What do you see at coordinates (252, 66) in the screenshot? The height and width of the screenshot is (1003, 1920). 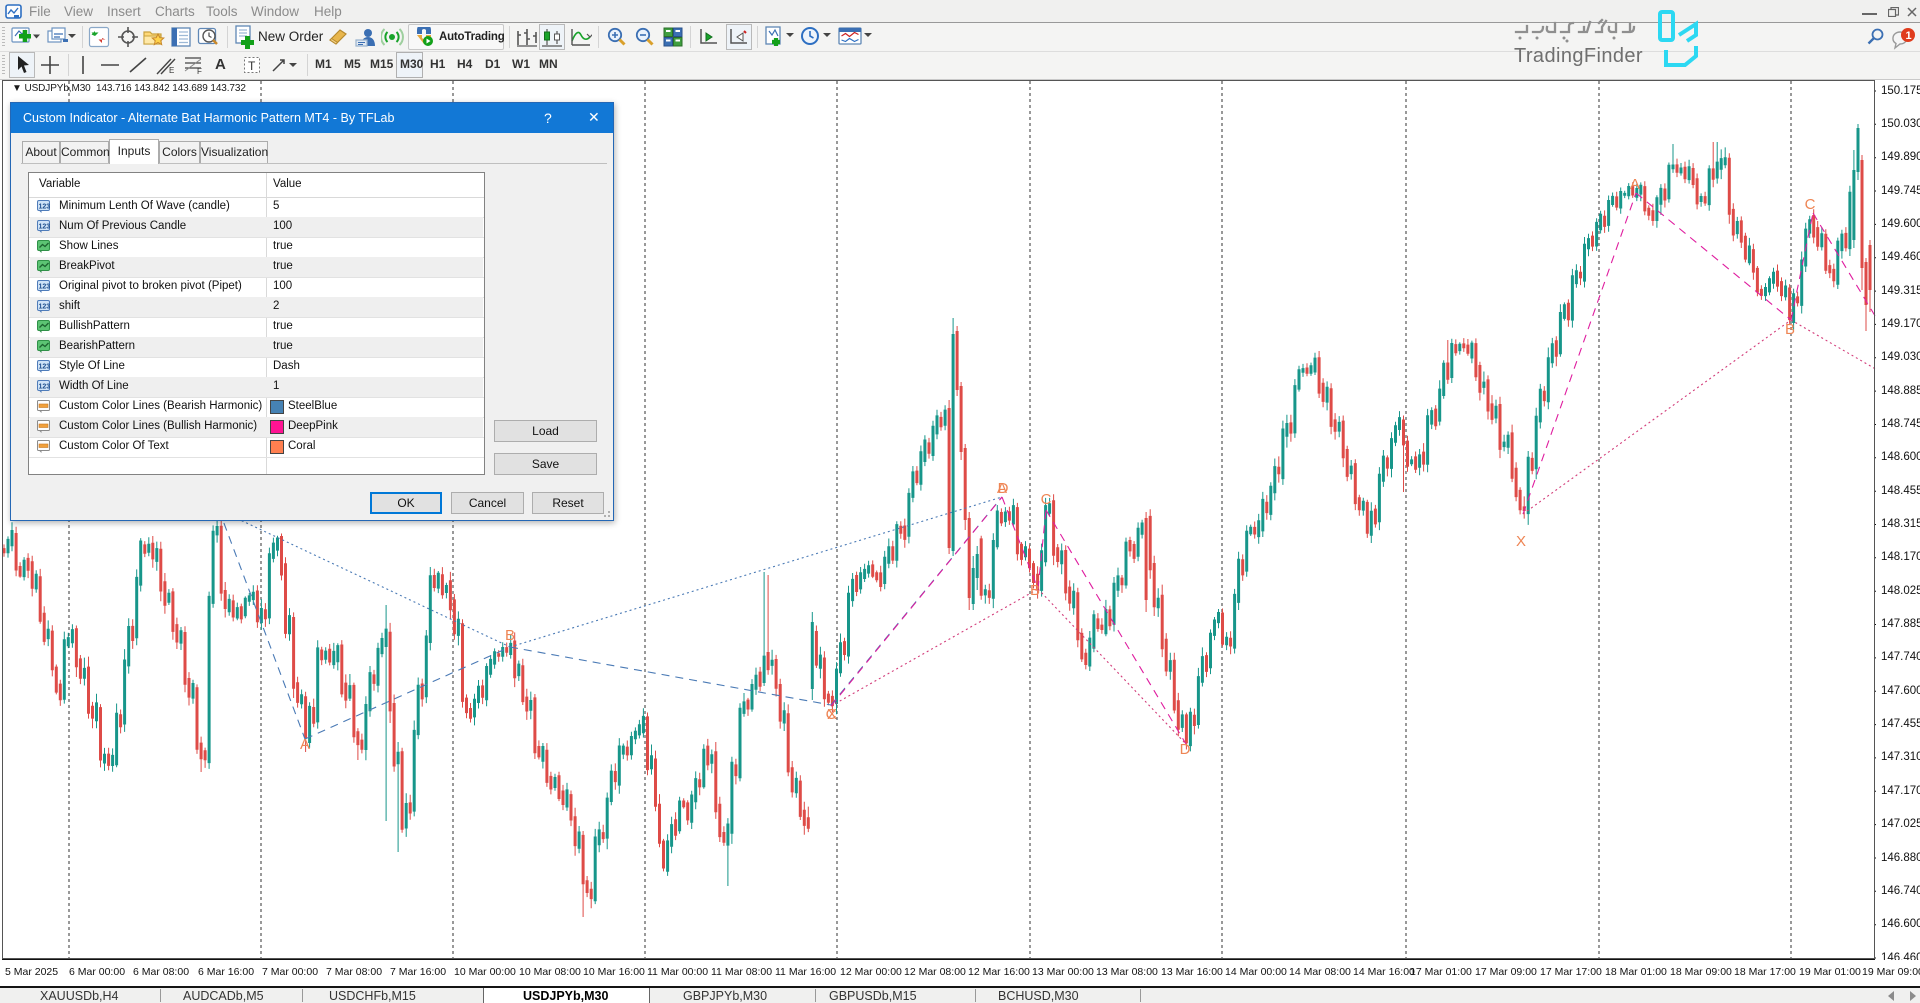 I see `svg-text: T` at bounding box center [252, 66].